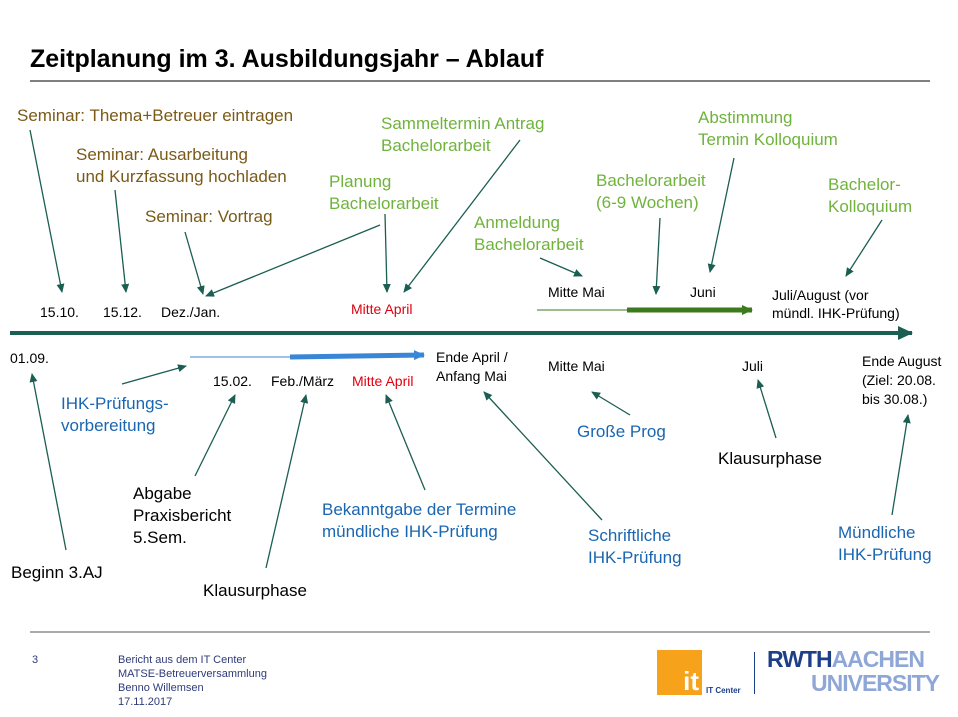  Describe the element at coordinates (753, 366) in the screenshot. I see `date-juli: Juli` at that location.